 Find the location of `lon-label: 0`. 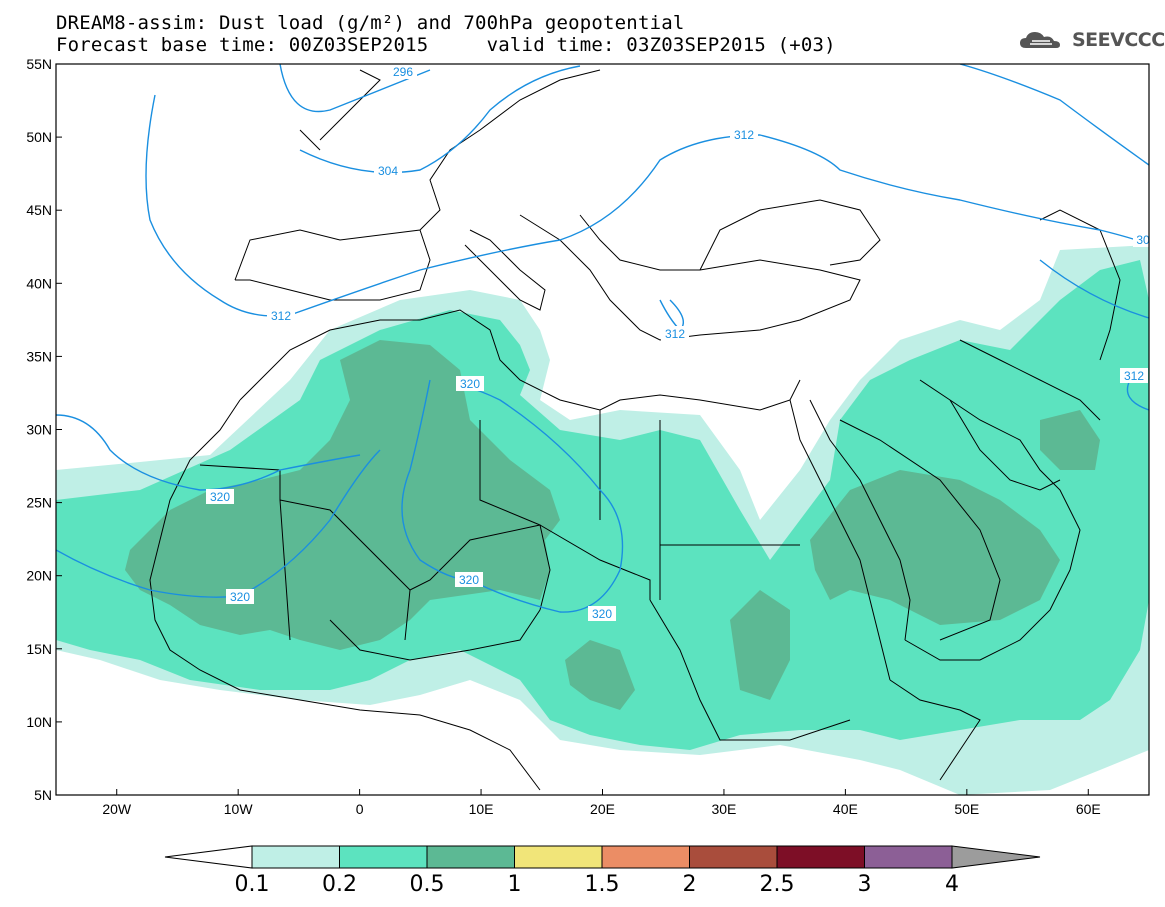

lon-label: 0 is located at coordinates (360, 809).